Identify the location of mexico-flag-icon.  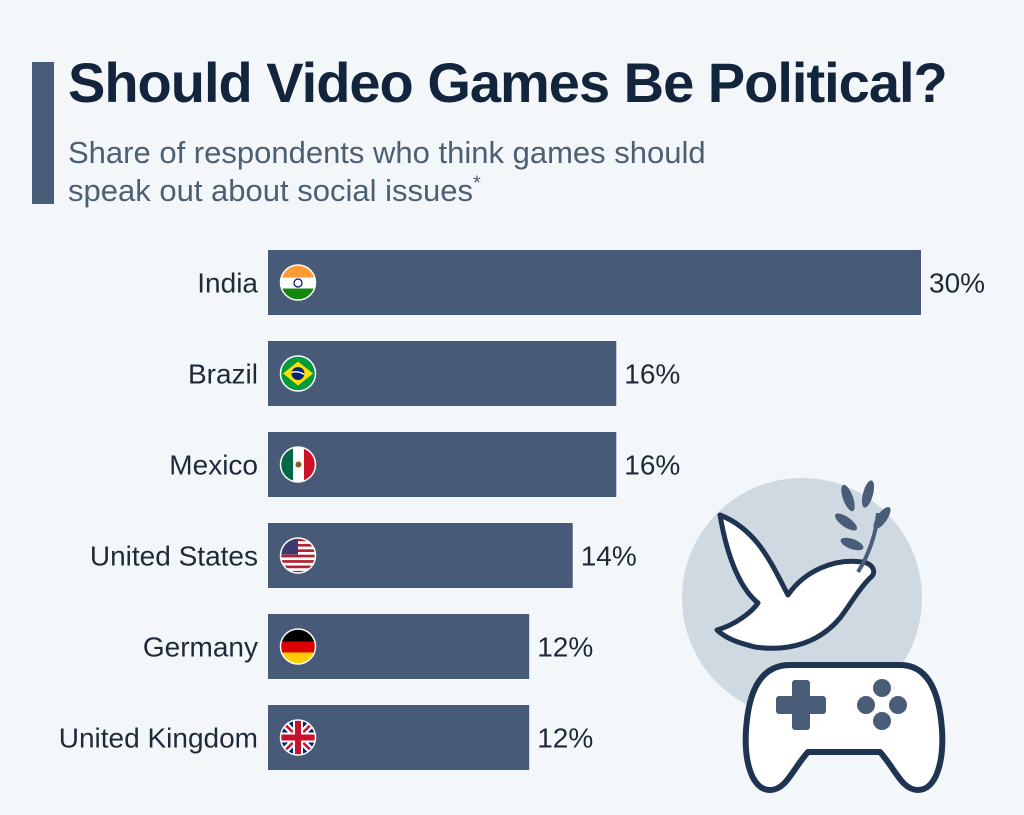
(298, 464).